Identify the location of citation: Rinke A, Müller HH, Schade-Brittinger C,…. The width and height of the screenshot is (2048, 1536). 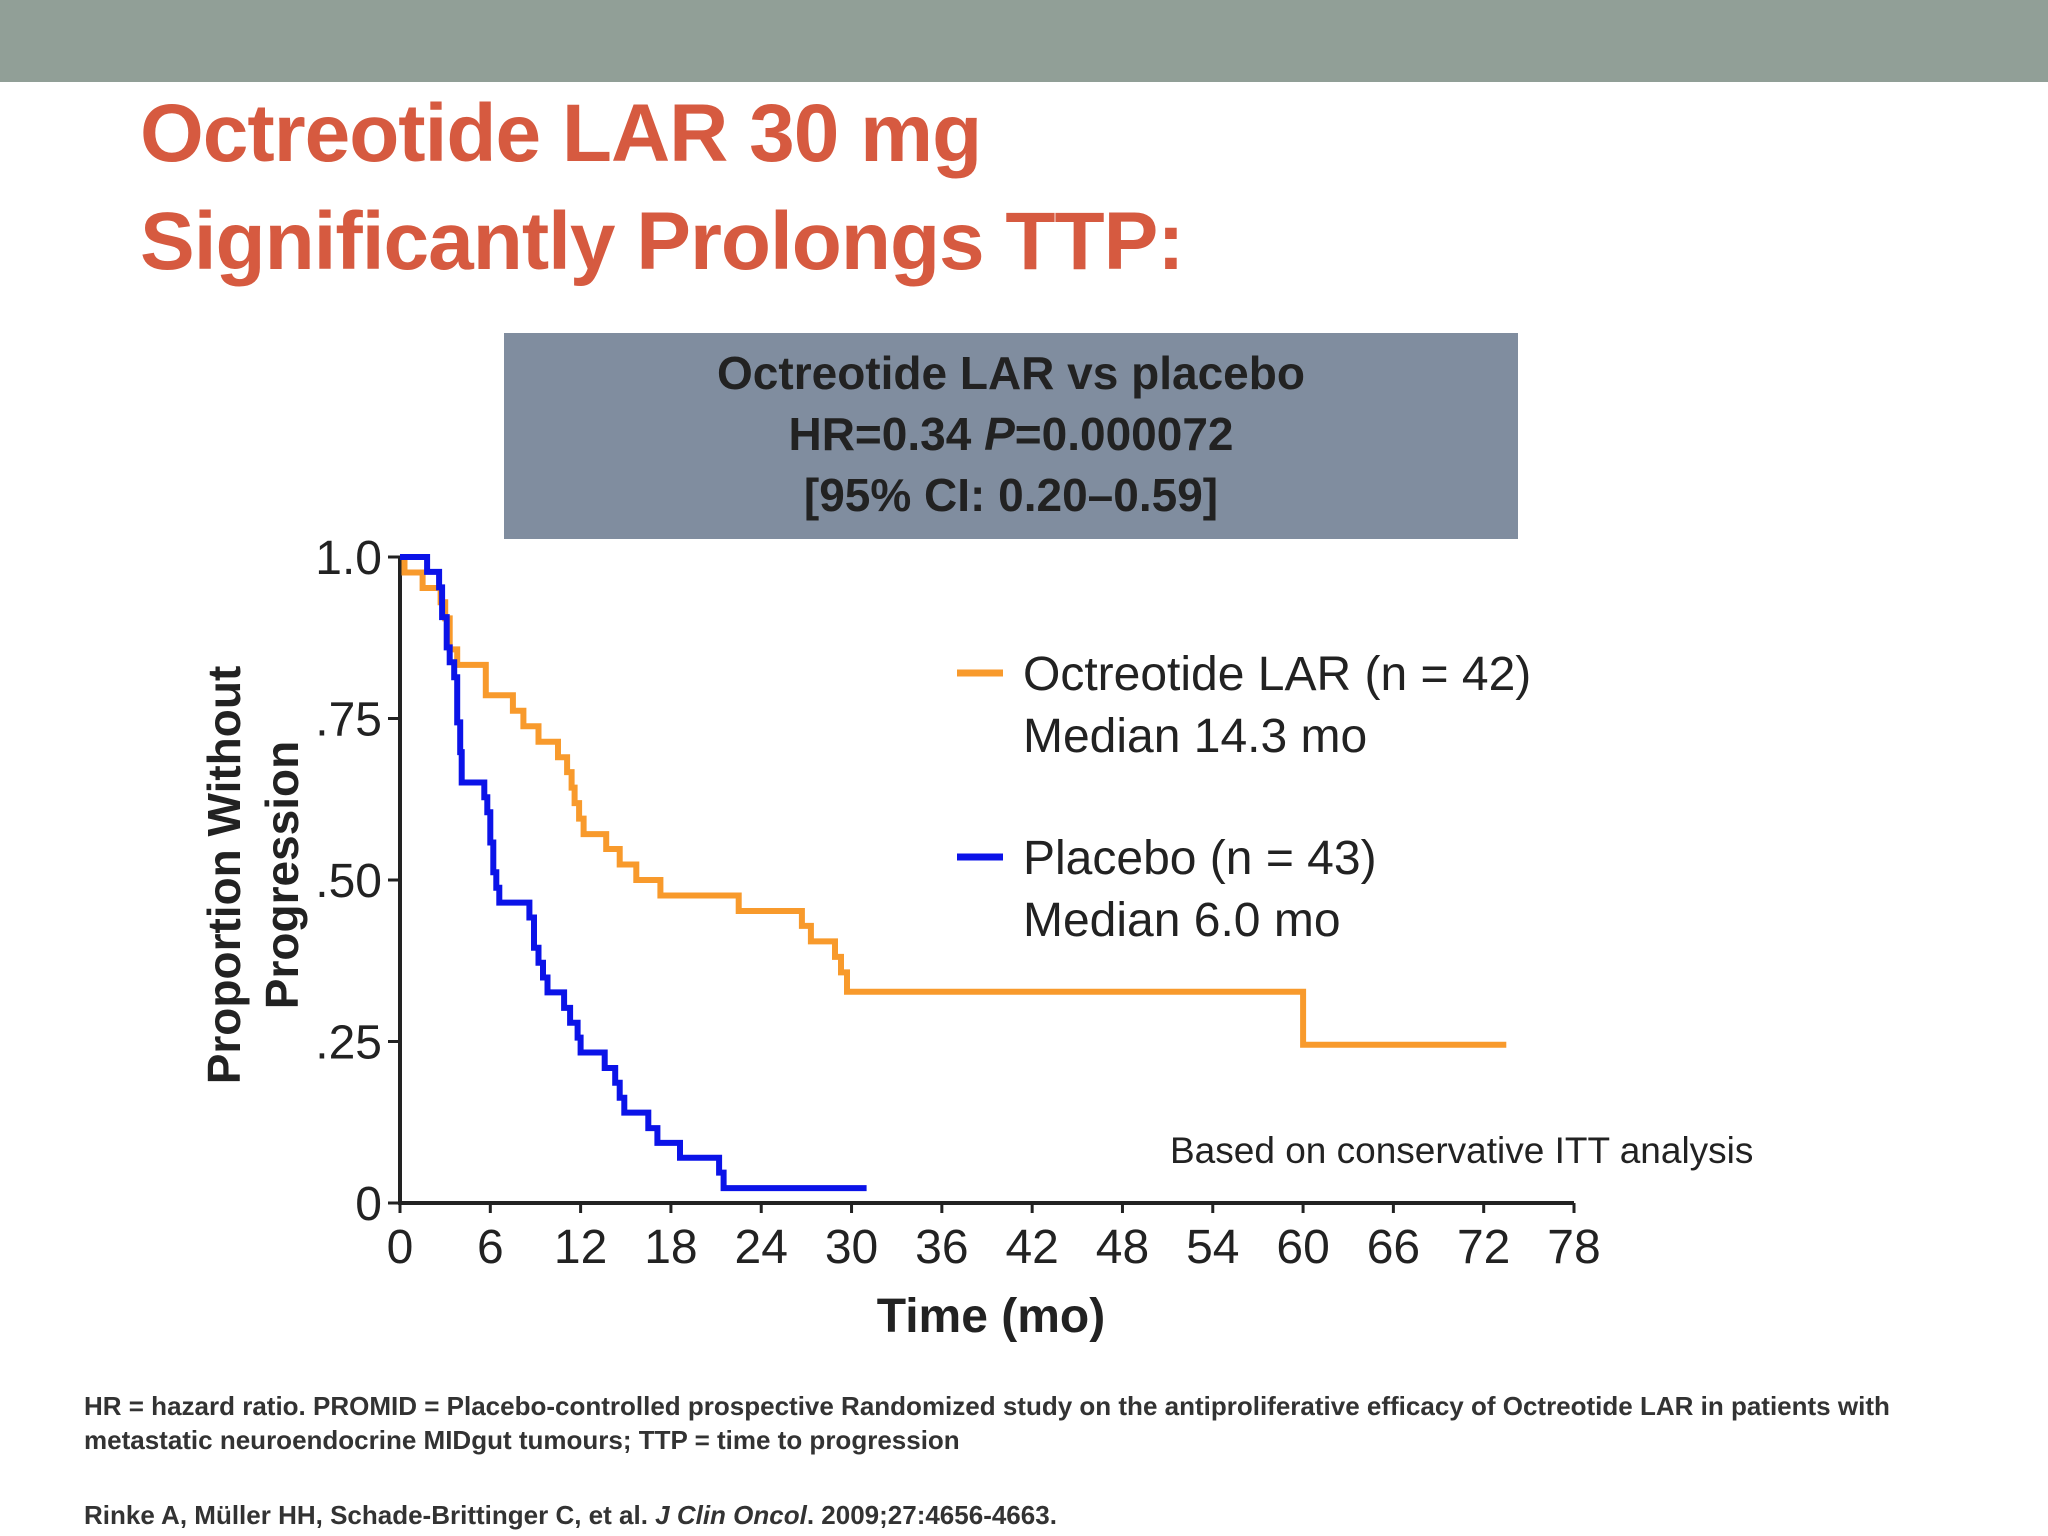
(1054, 1515).